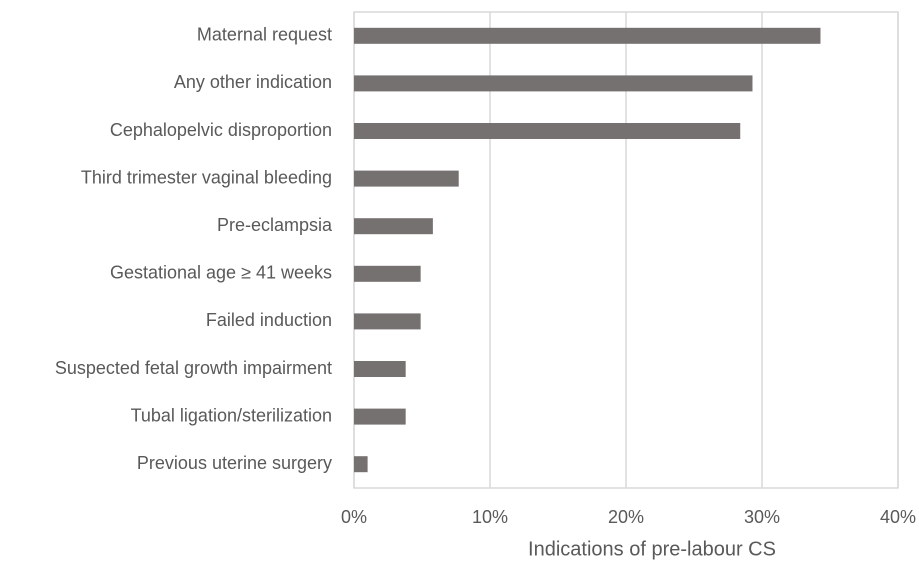  I want to click on x-tick-label: 0%, so click(354, 517).